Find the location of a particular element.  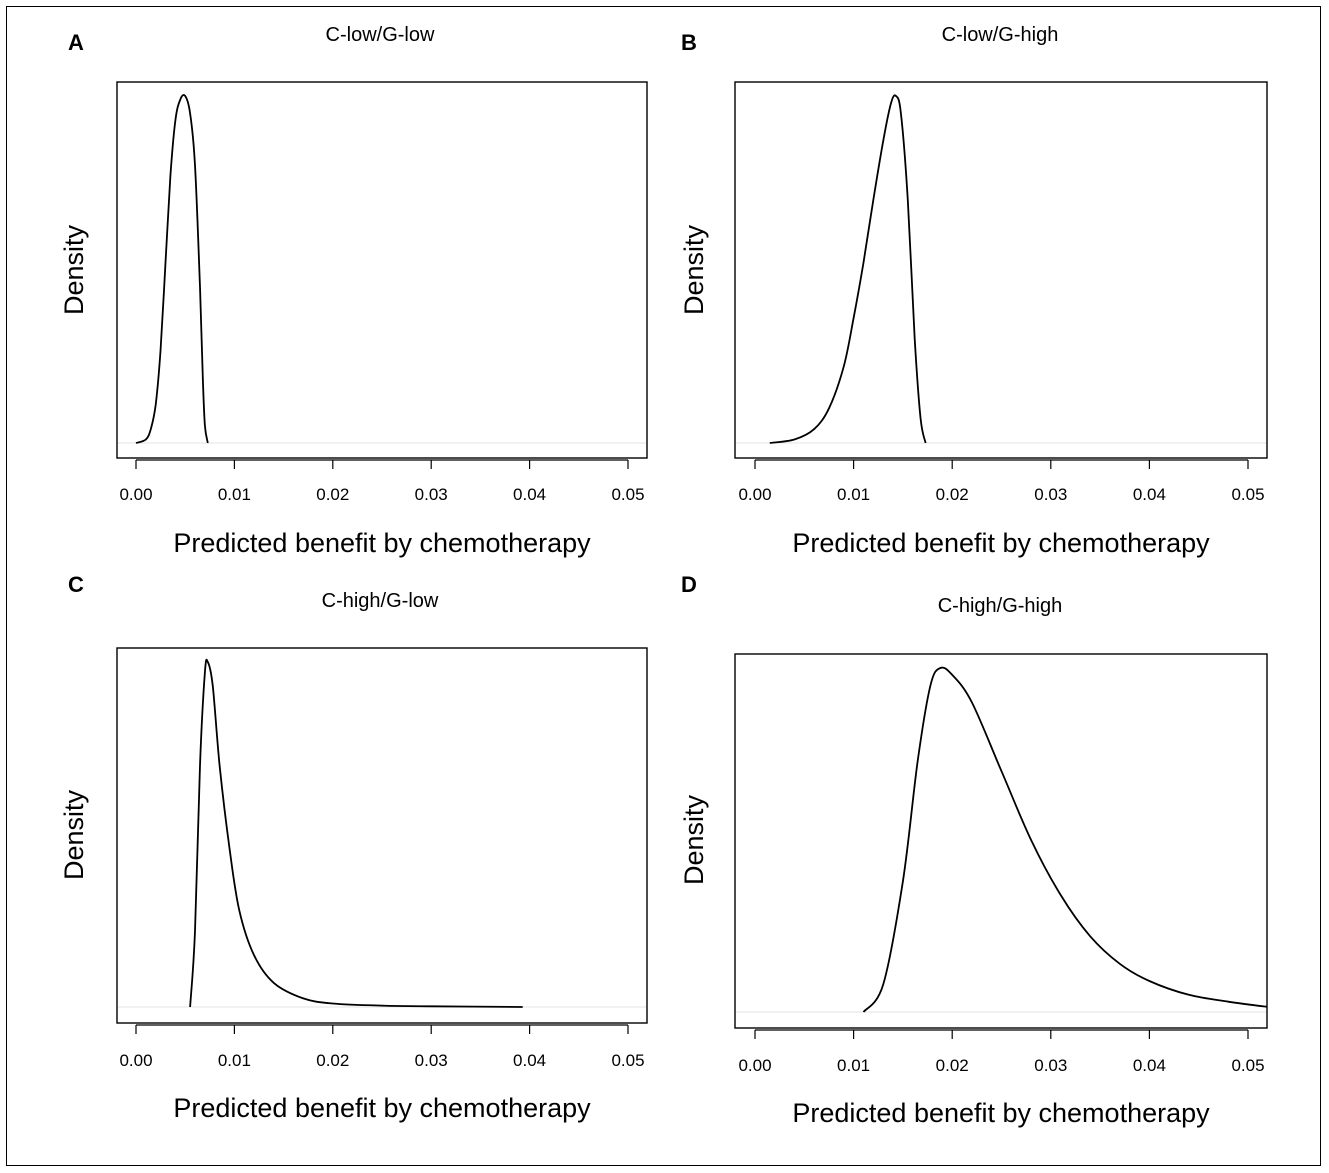

x-tick-label-a-4: 0.04 is located at coordinates (529, 494).